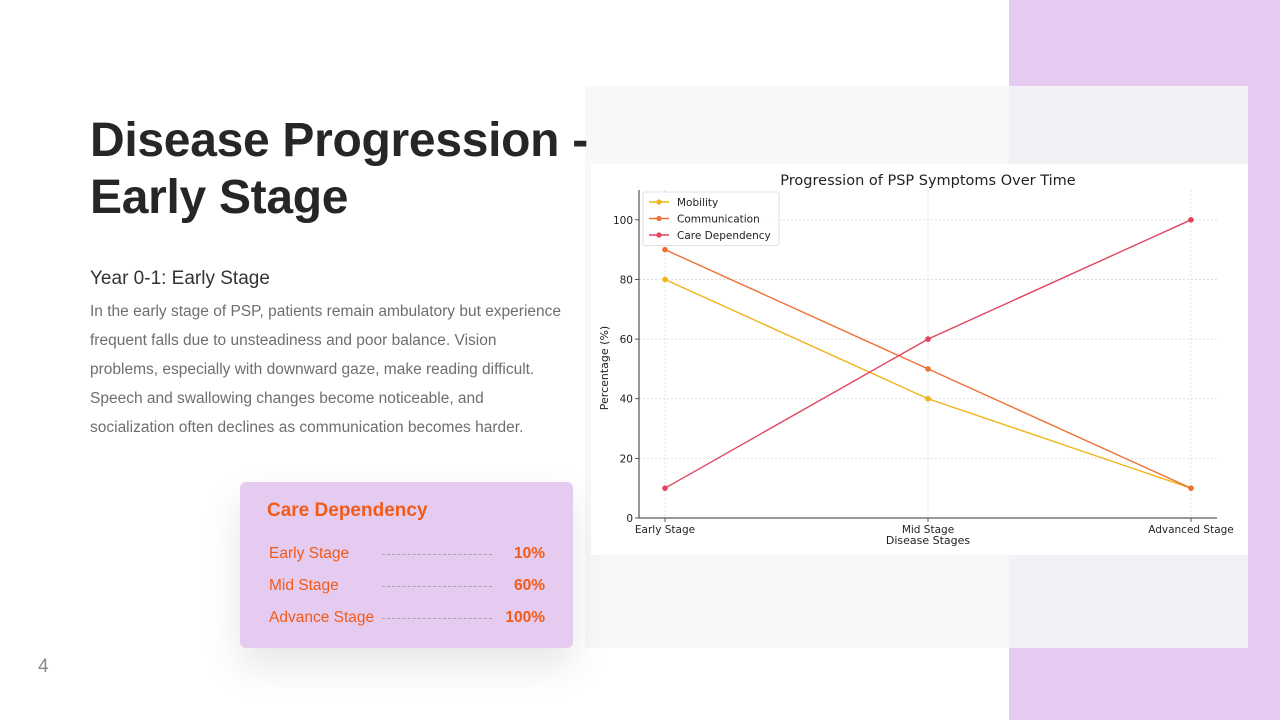  I want to click on y-tick-label: 60, so click(626, 340).